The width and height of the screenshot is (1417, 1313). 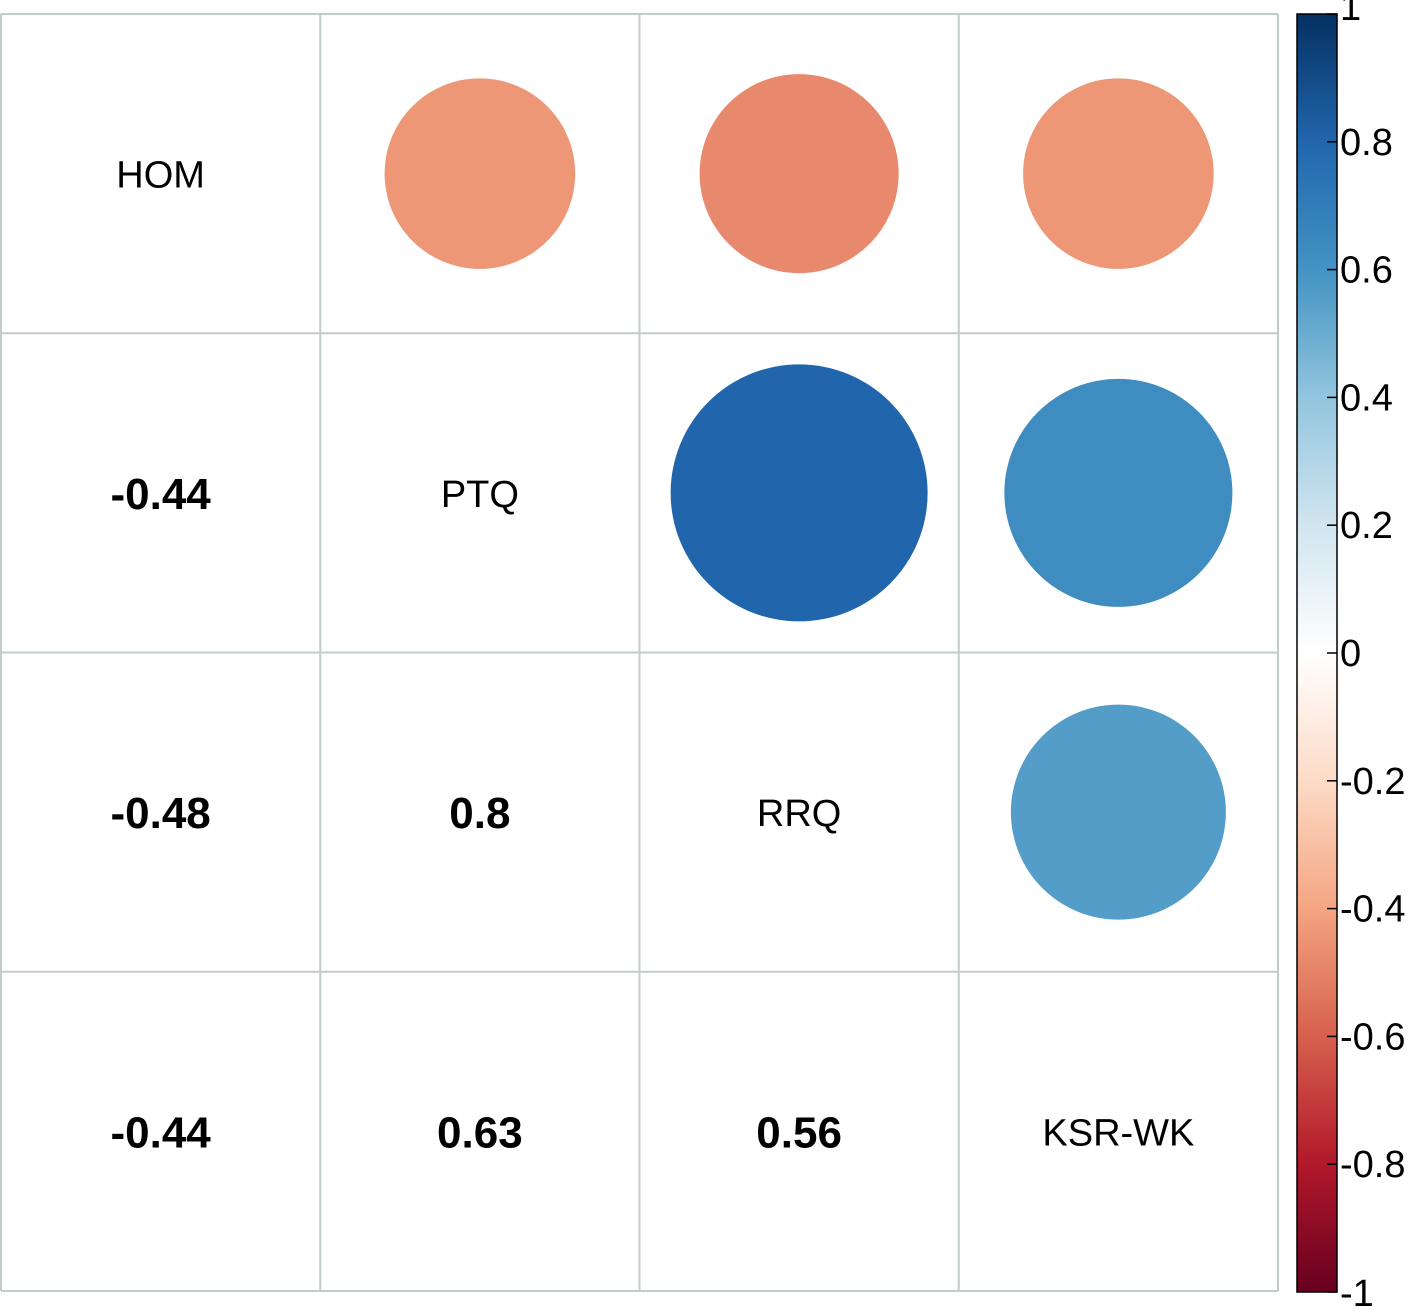 What do you see at coordinates (1372, 782) in the screenshot?
I see `colorbar-tick-label: -0.2` at bounding box center [1372, 782].